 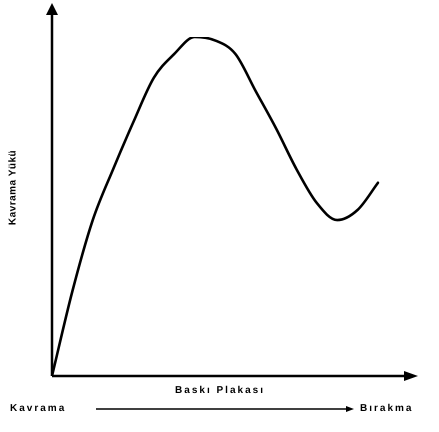 What do you see at coordinates (38, 408) in the screenshot?
I see `text: Kavrama` at bounding box center [38, 408].